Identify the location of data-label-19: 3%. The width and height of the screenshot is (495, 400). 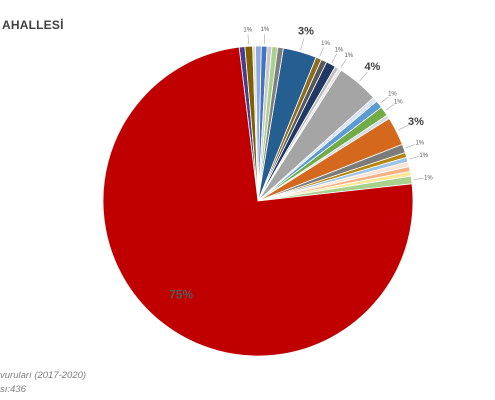
(416, 122).